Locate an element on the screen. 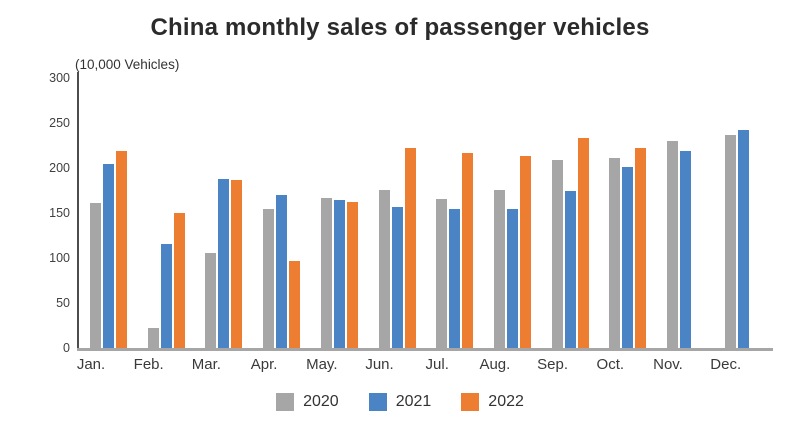 The width and height of the screenshot is (800, 433). legend: 2020 2021 2022 is located at coordinates (400, 402).